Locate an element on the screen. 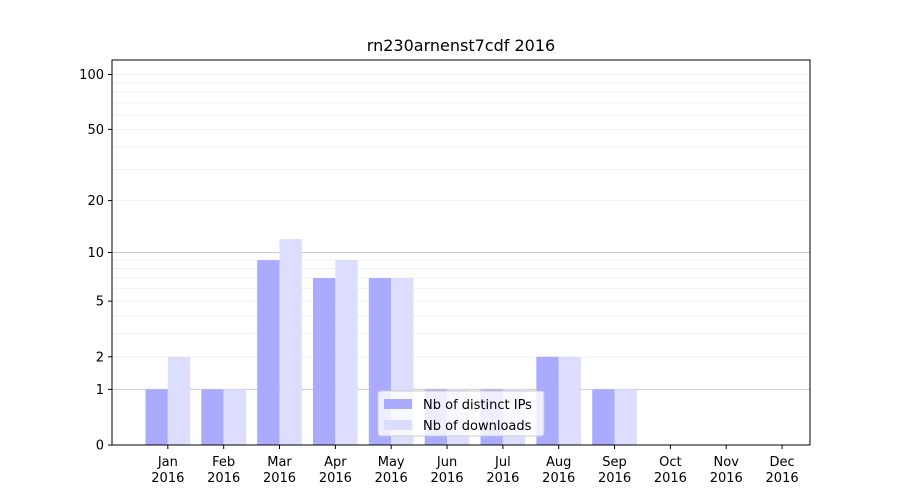 The height and width of the screenshot is (500, 900). x-tick-label: Dec 2016 is located at coordinates (782, 470).